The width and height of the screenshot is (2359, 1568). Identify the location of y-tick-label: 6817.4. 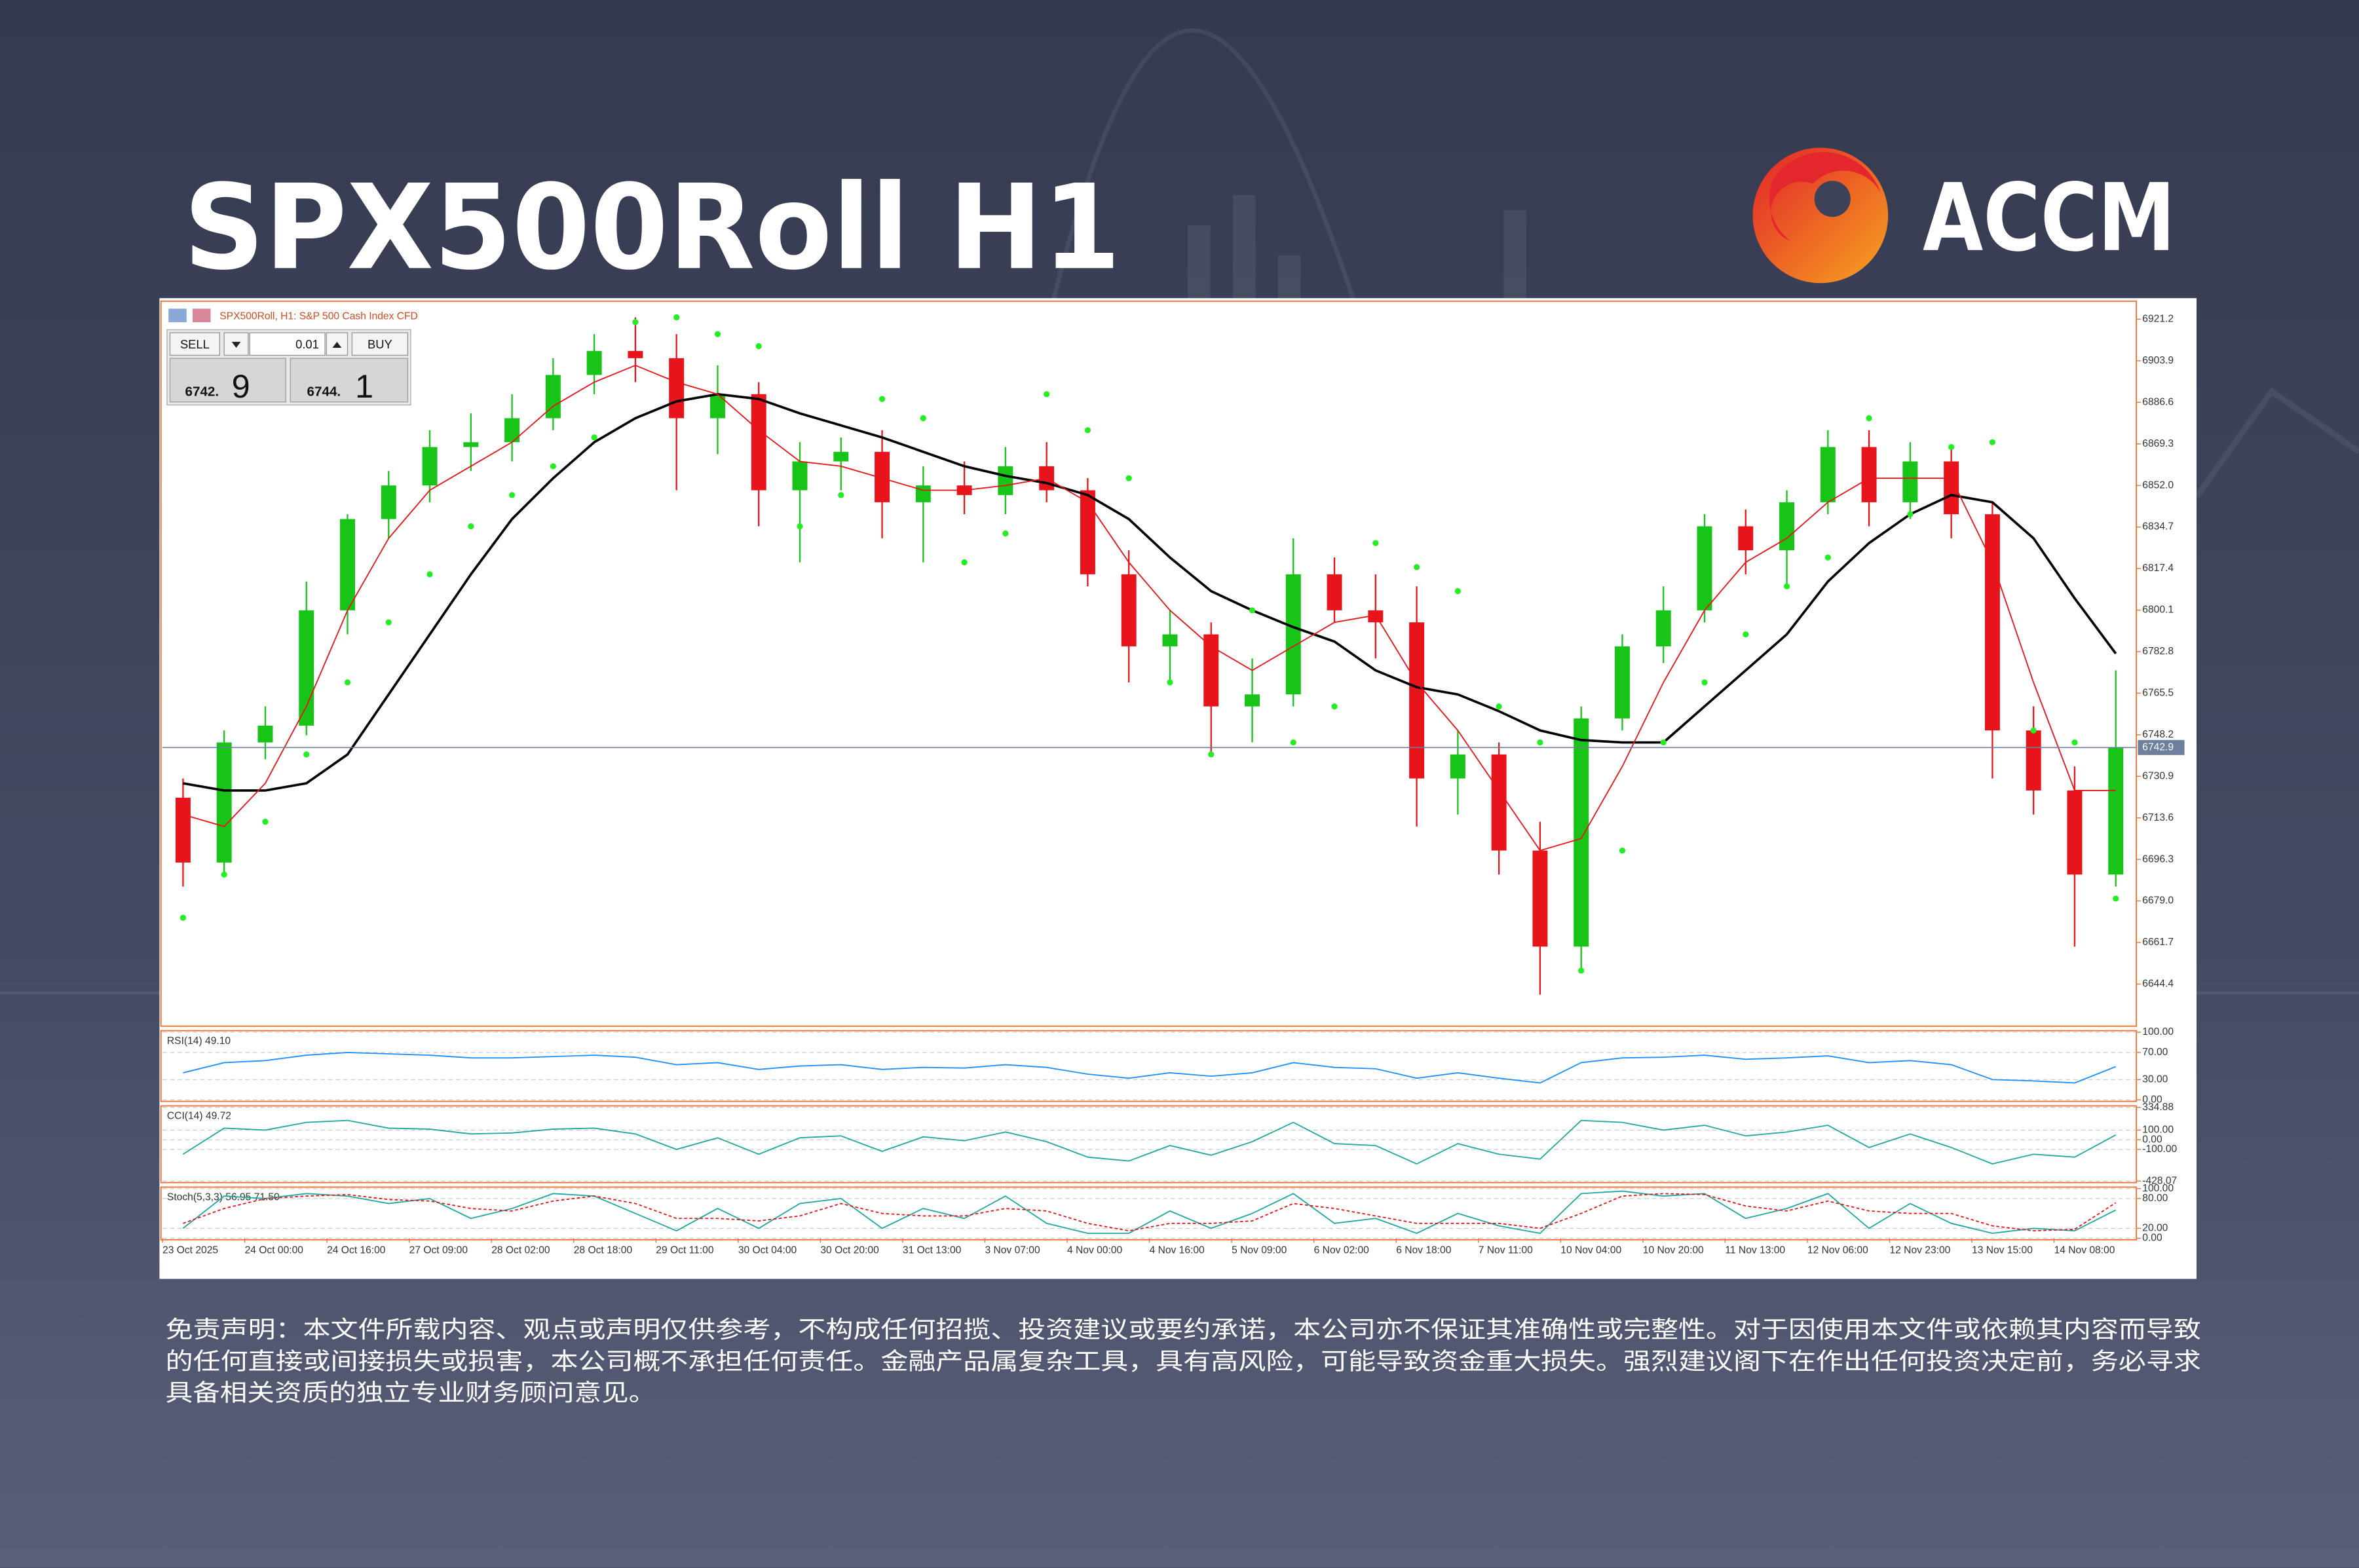
(2158, 568).